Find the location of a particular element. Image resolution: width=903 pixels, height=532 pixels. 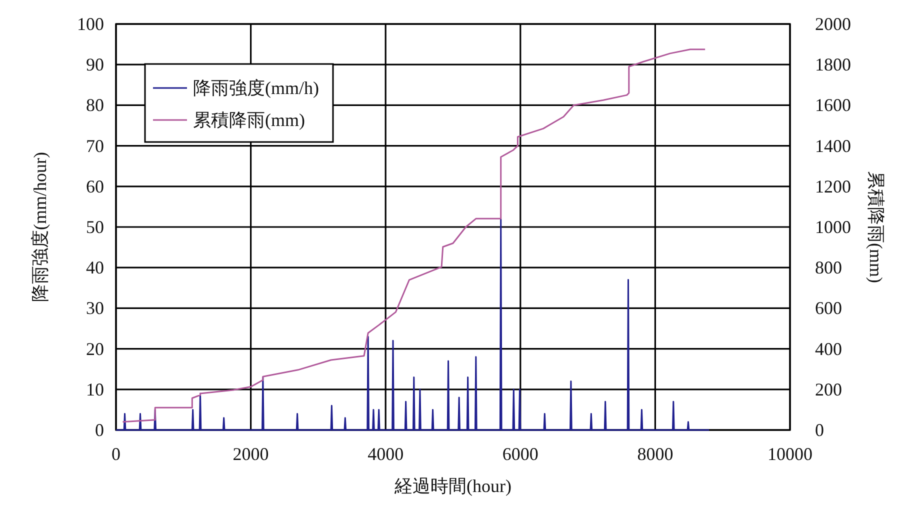

y2-tick-label: 1200 is located at coordinates (833, 186).